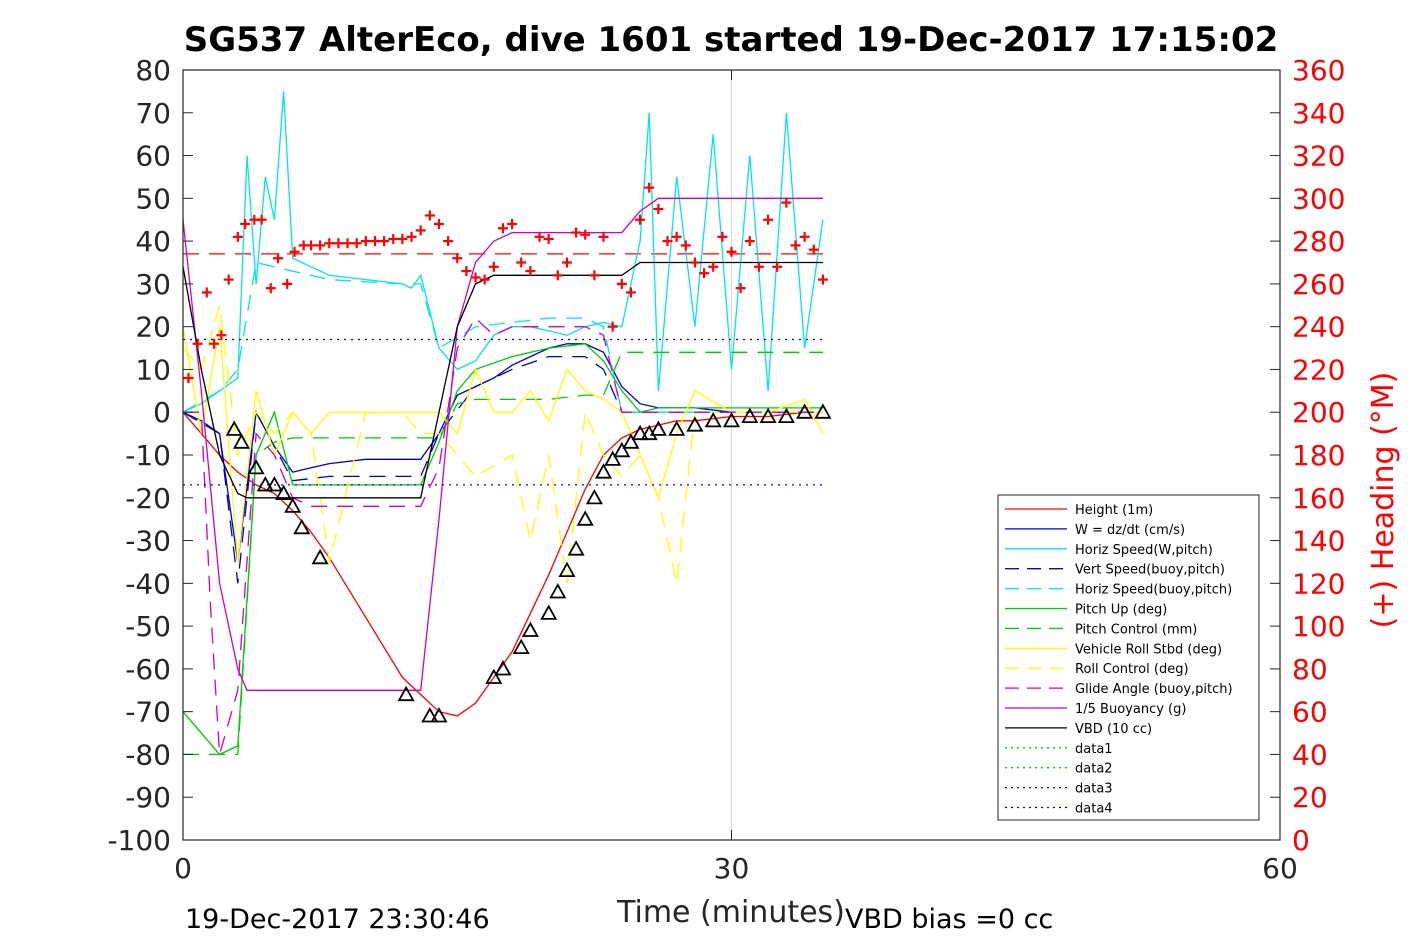 Image resolution: width=1417 pixels, height=945 pixels. I want to click on legend-item-vehicle-roll-stbd-deg: Vehicle Roll Stbd (deg), so click(1113, 649).